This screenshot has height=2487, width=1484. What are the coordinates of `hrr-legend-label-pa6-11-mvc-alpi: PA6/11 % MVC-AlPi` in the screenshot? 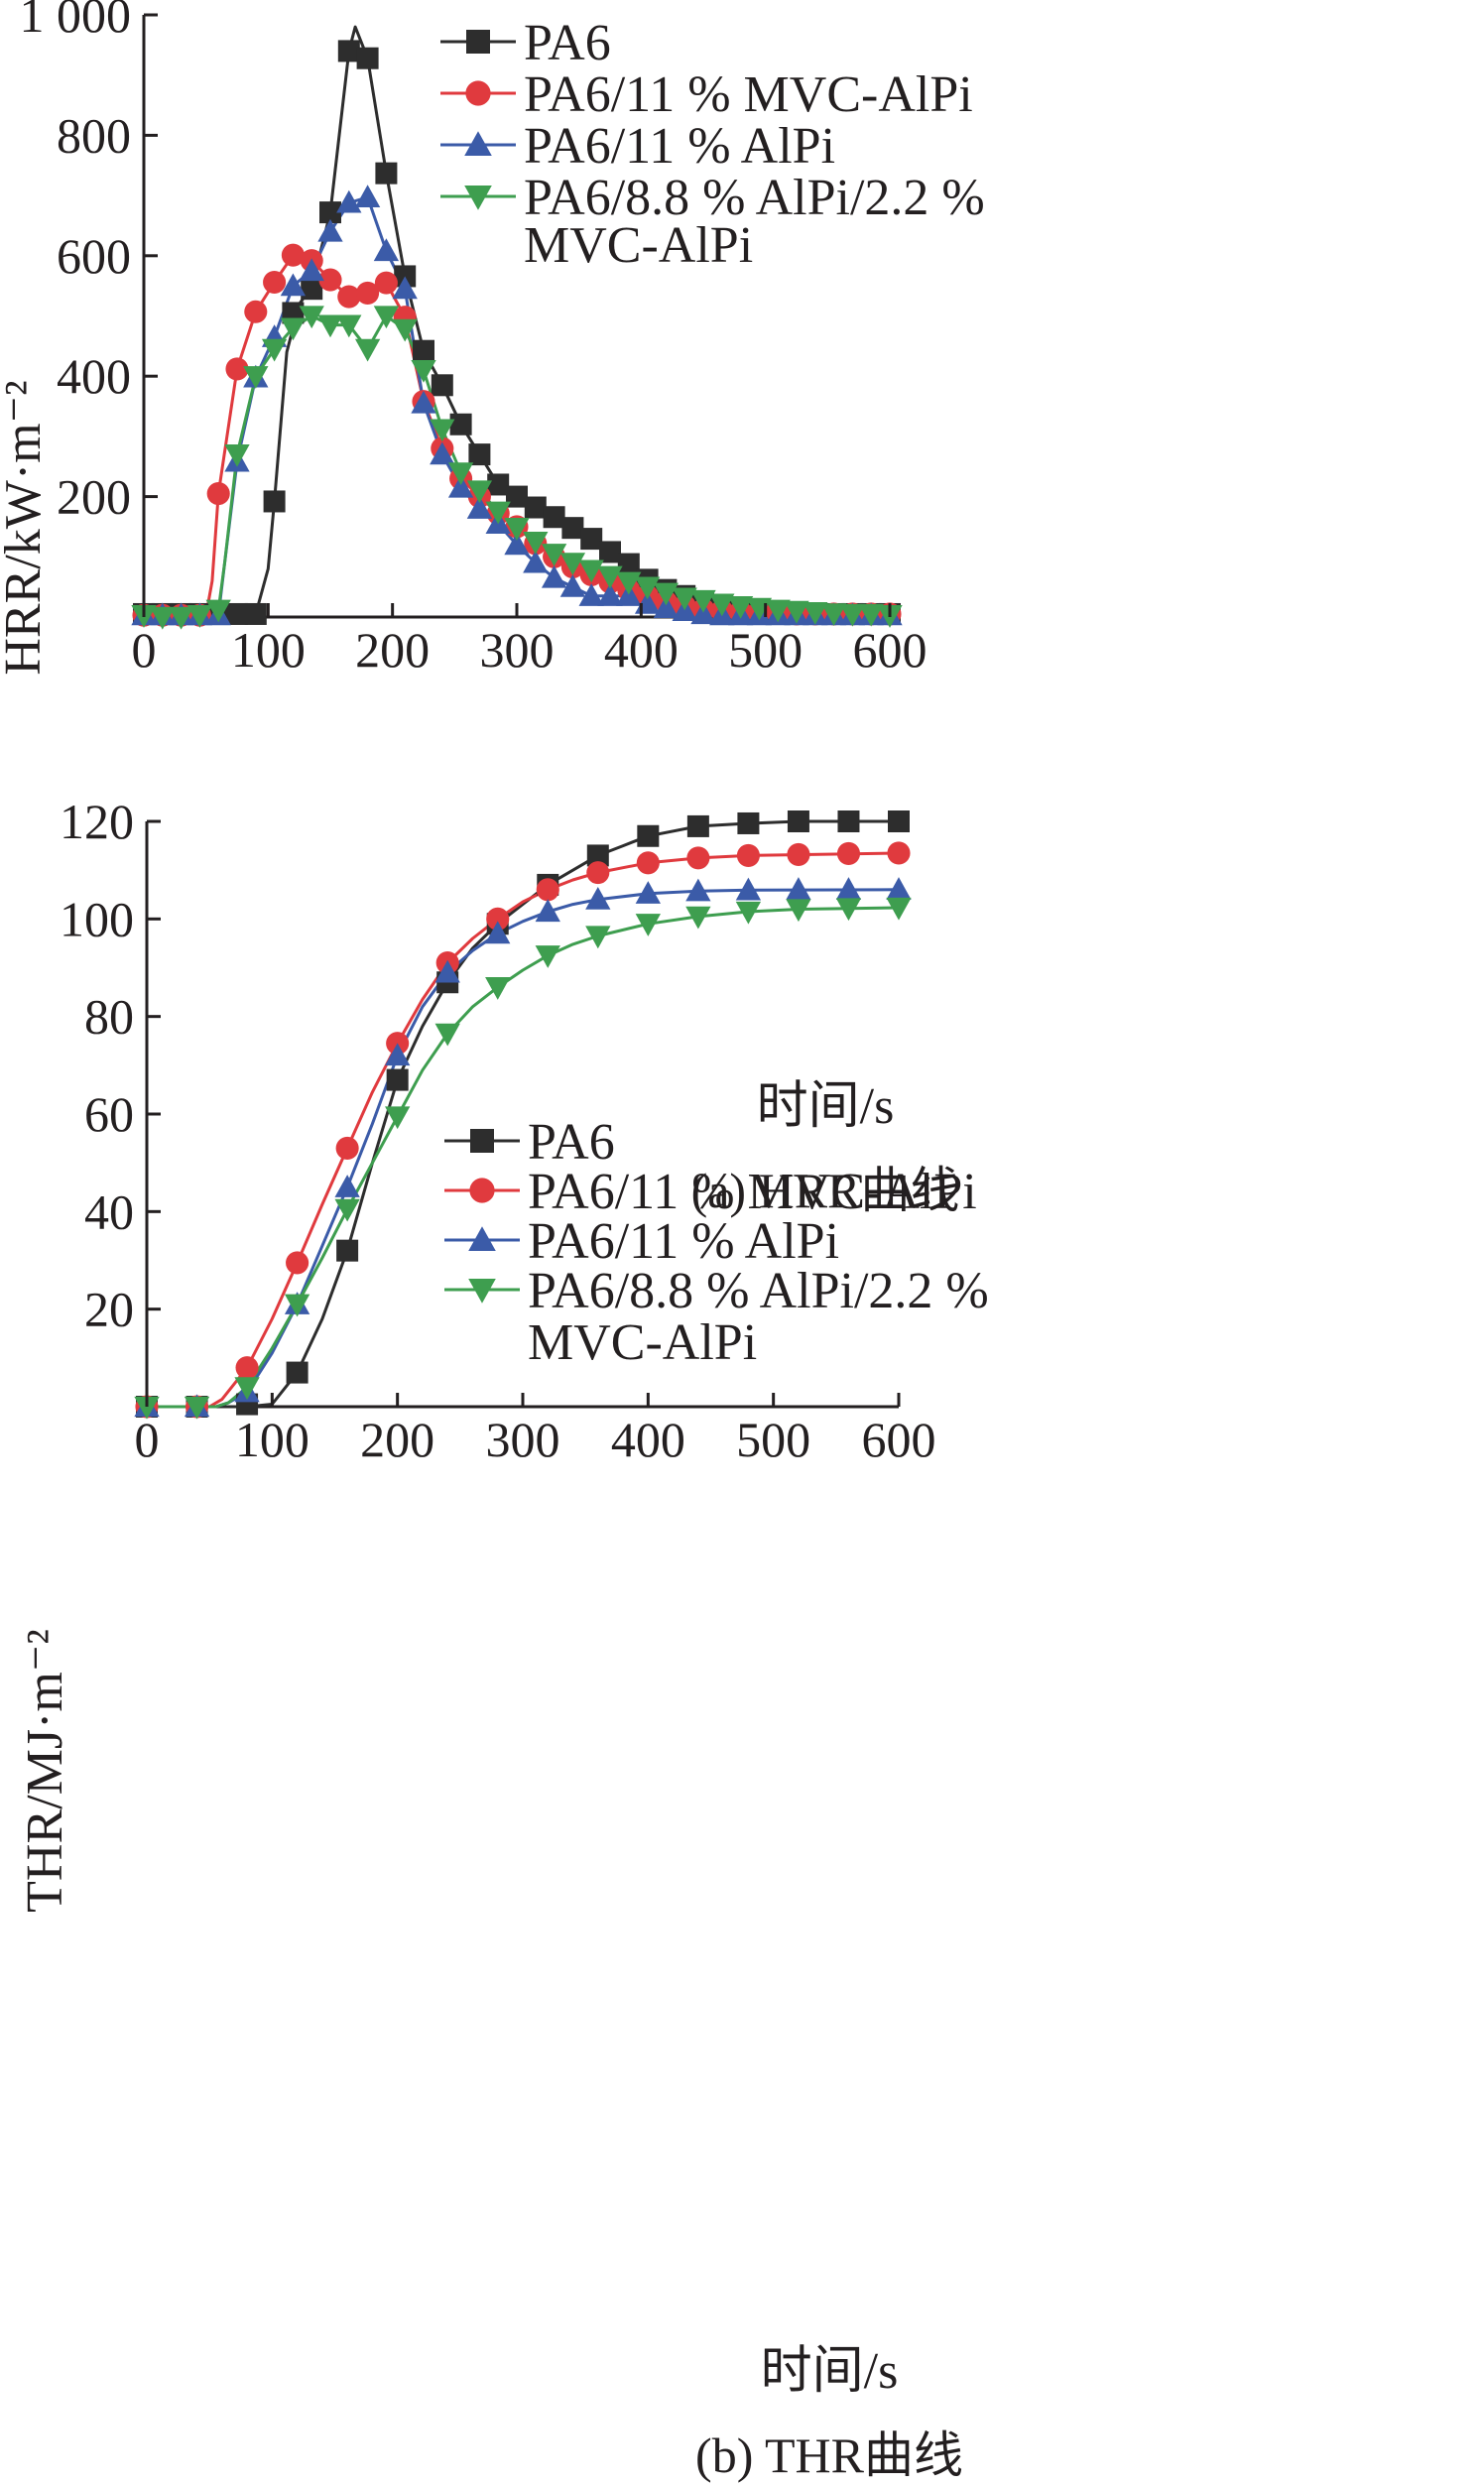 It's located at (748, 95).